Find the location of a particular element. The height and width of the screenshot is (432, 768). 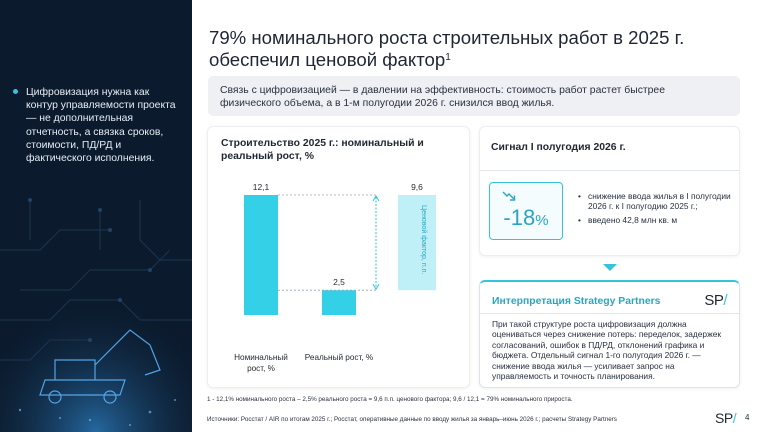

bracket-arrow-up-icon is located at coordinates (376, 198).